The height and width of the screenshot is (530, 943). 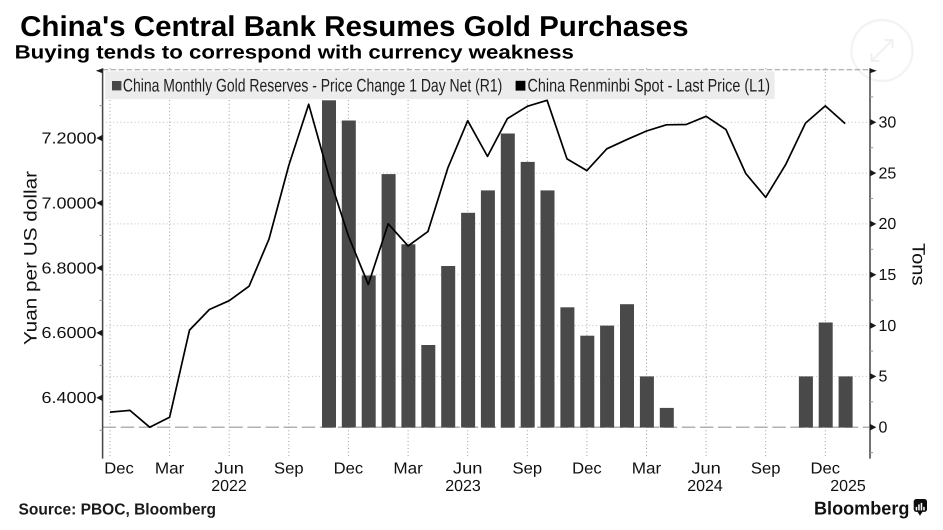 What do you see at coordinates (883, 428) in the screenshot?
I see `svg-text: 0` at bounding box center [883, 428].